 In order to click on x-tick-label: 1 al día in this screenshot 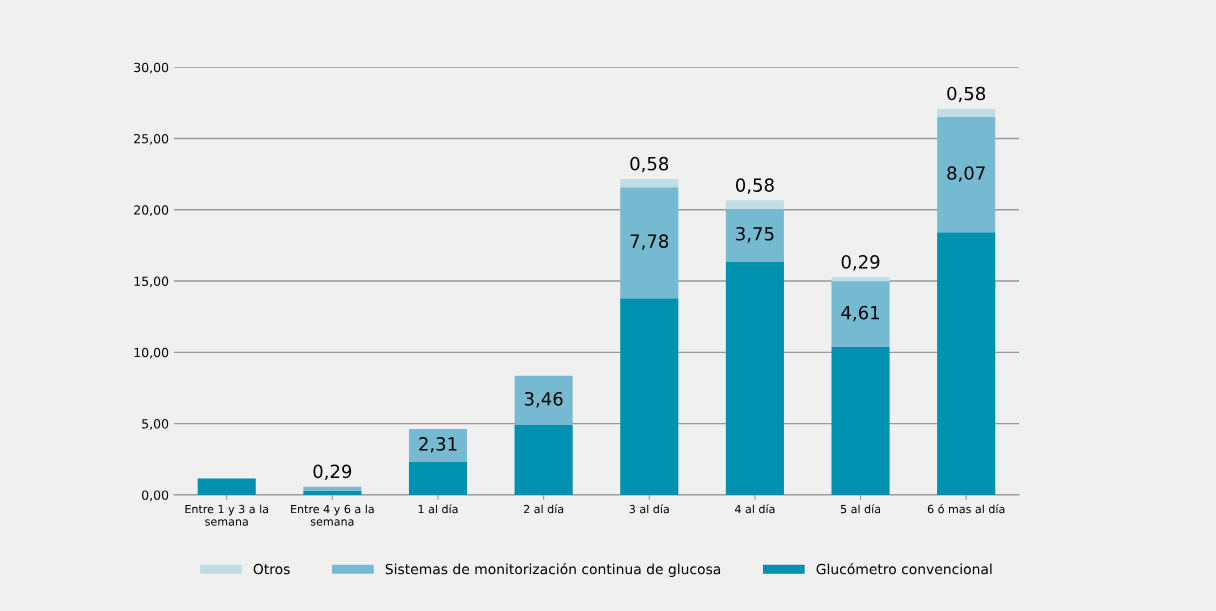, I will do `click(438, 509)`.